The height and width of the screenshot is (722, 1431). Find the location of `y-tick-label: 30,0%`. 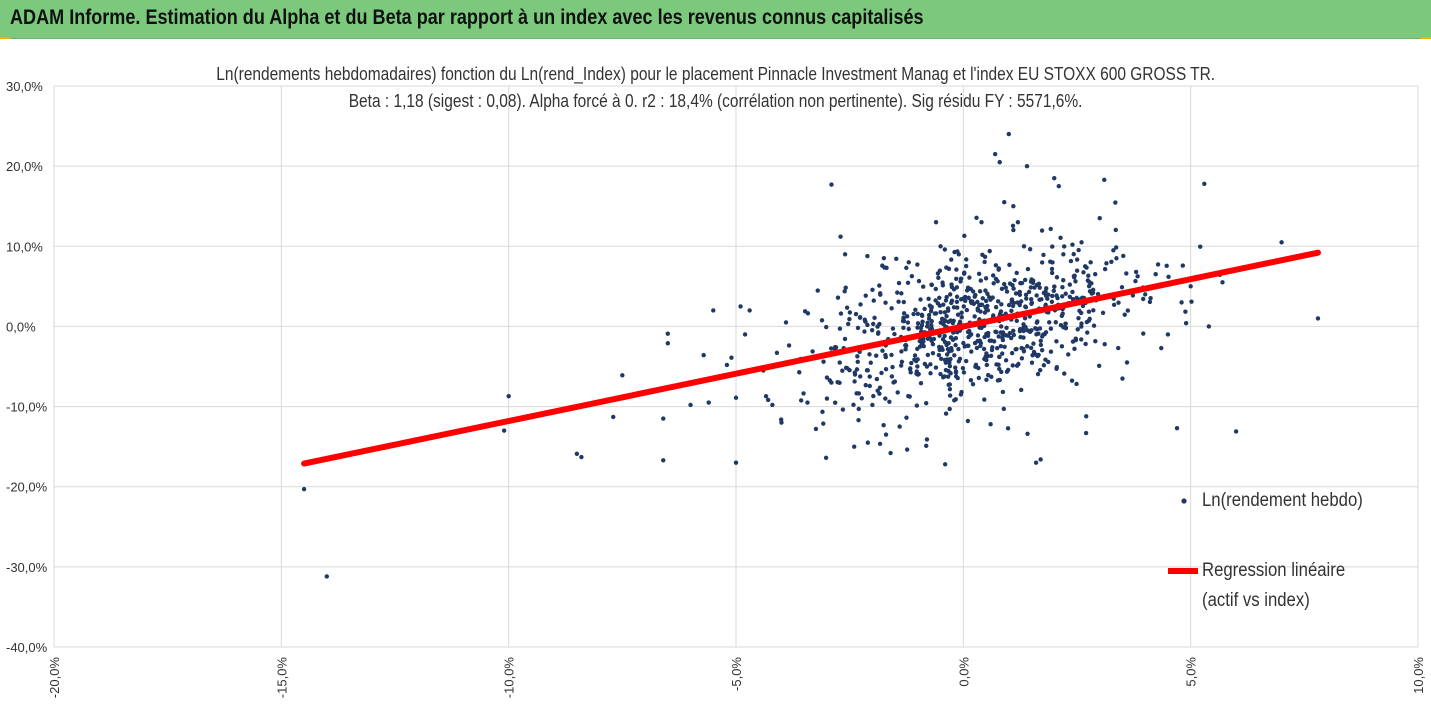

y-tick-label: 30,0% is located at coordinates (24, 86).